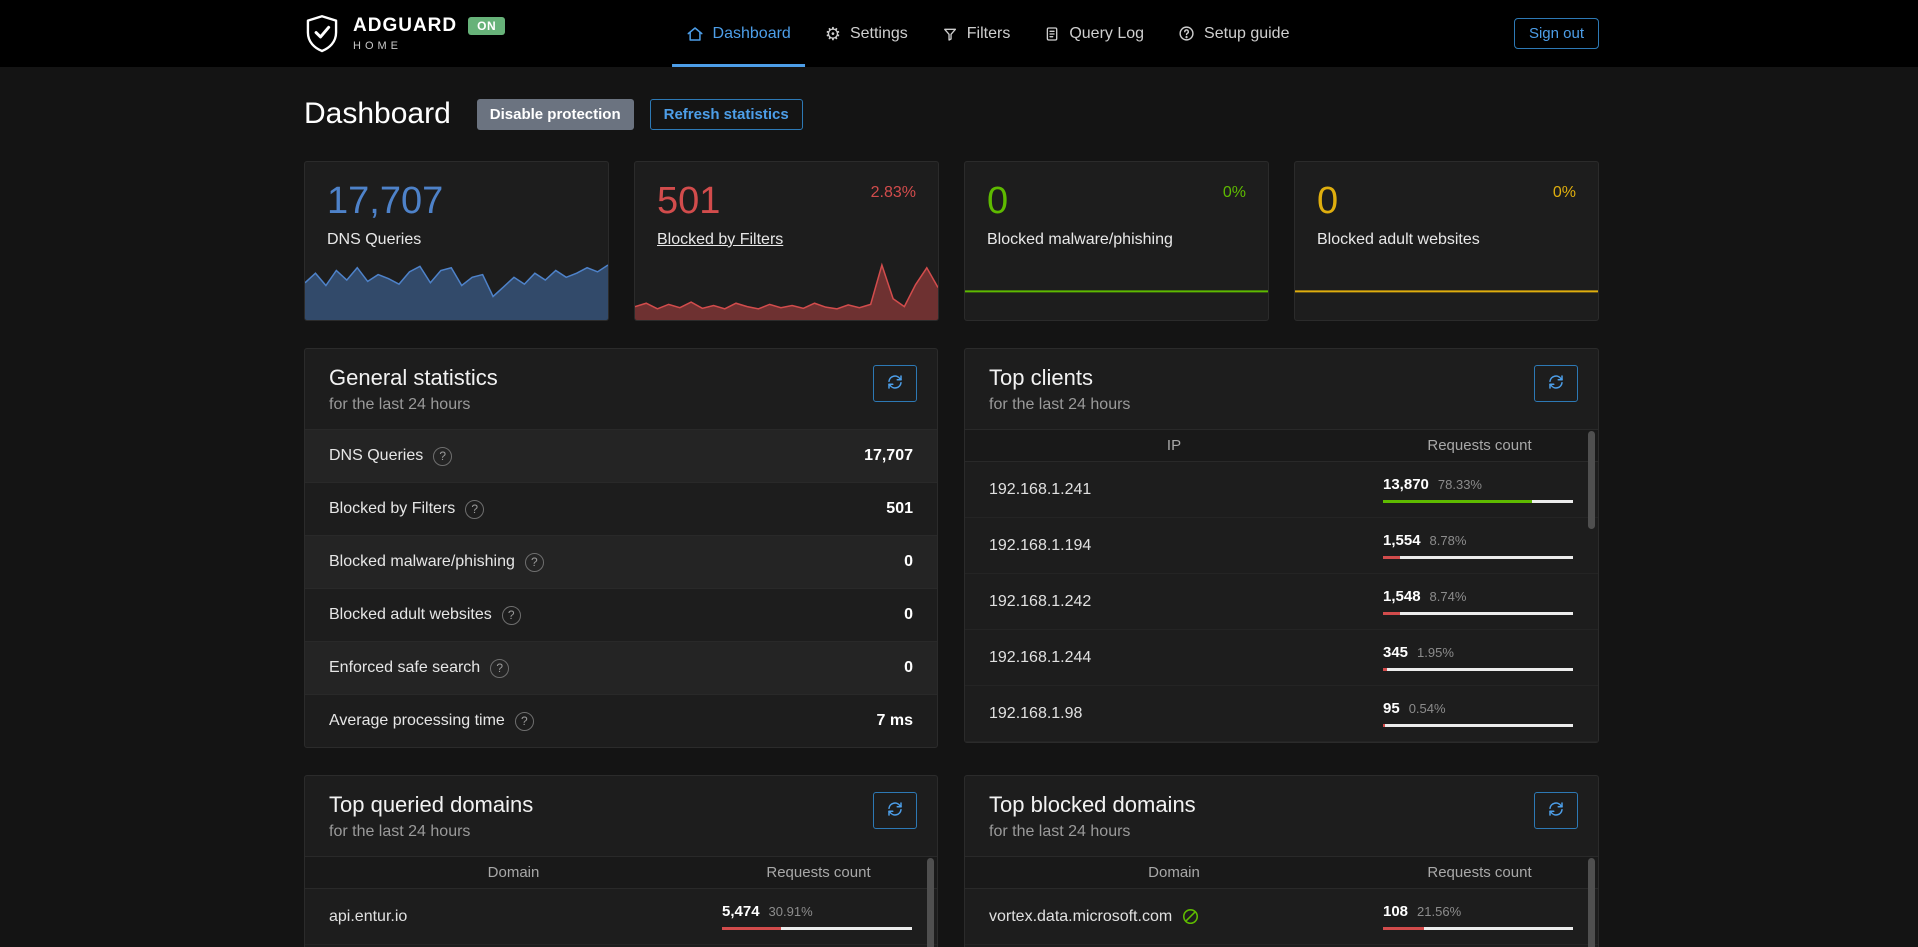 This screenshot has height=947, width=1918. Describe the element at coordinates (1402, 540) in the screenshot. I see `requests-count: 1,554` at that location.